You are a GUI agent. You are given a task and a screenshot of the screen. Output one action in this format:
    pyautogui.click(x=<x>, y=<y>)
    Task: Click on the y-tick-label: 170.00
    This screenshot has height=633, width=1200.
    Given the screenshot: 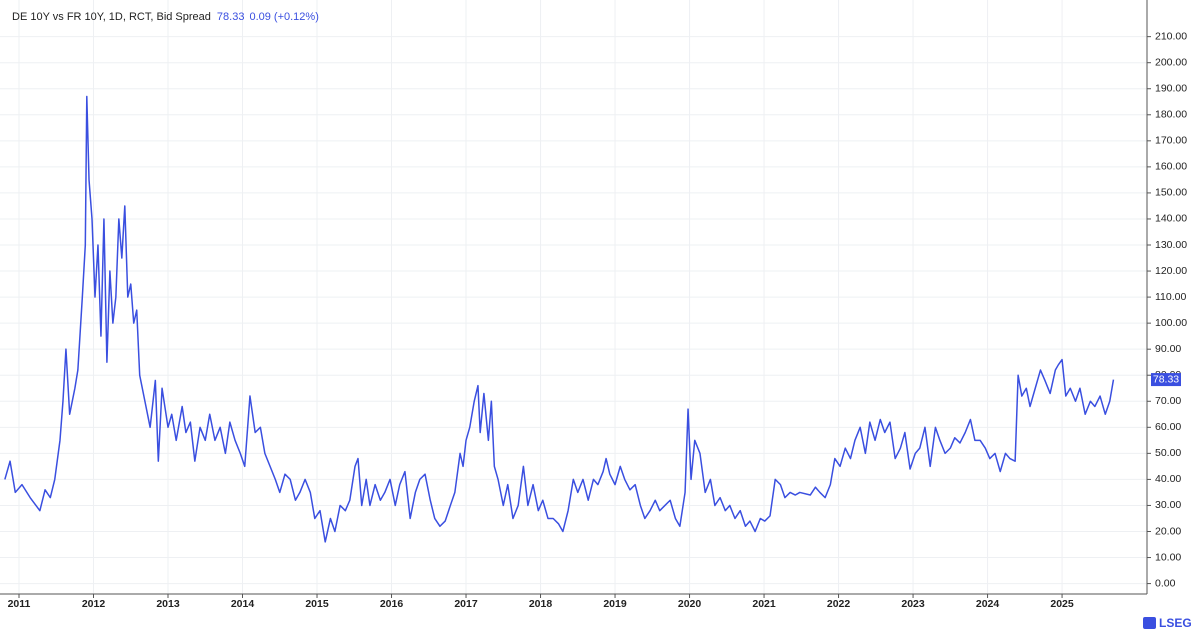 What is the action you would take?
    pyautogui.click(x=1171, y=141)
    